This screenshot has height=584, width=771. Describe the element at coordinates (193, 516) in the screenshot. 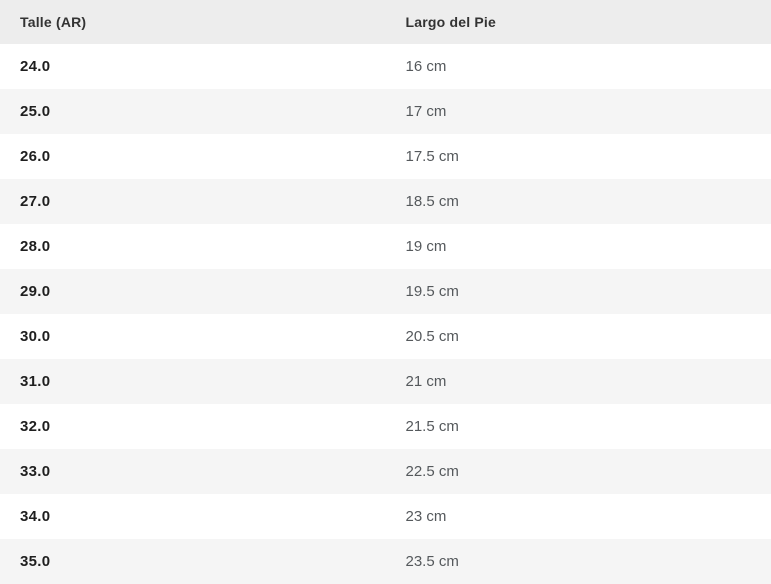

I see `size-cell: 34.0` at that location.